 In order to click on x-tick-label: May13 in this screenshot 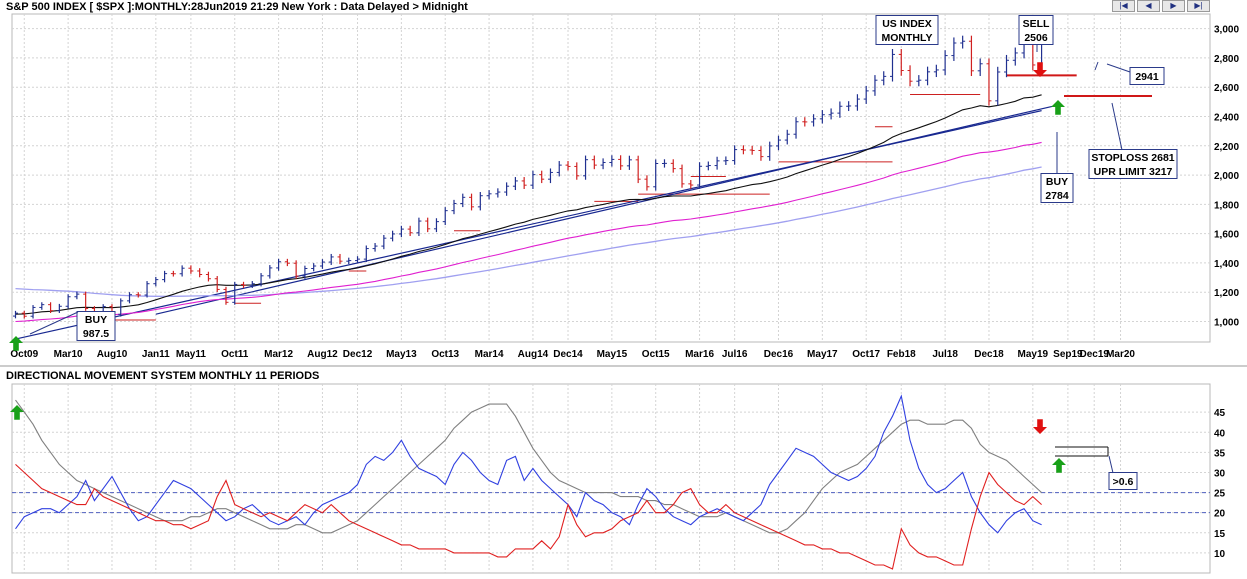, I will do `click(401, 354)`.